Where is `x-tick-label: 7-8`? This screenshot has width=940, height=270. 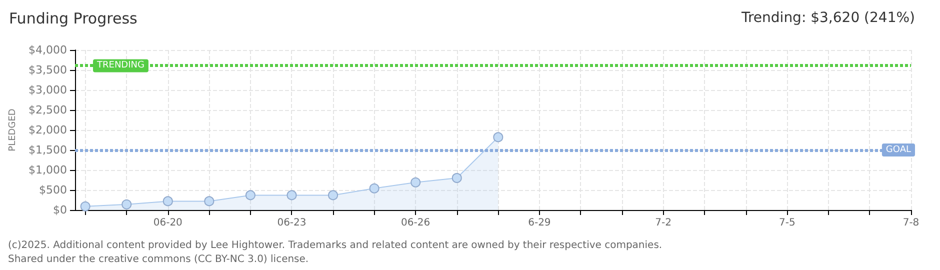
x-tick-label: 7-8 is located at coordinates (911, 223).